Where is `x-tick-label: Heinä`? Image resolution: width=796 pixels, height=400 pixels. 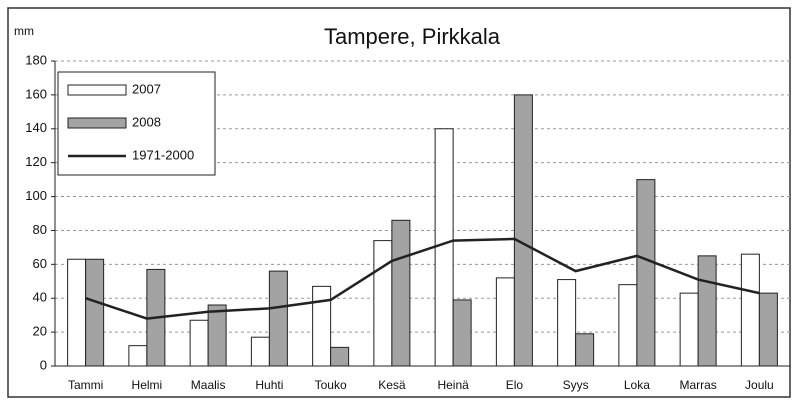 x-tick-label: Heinä is located at coordinates (453, 385).